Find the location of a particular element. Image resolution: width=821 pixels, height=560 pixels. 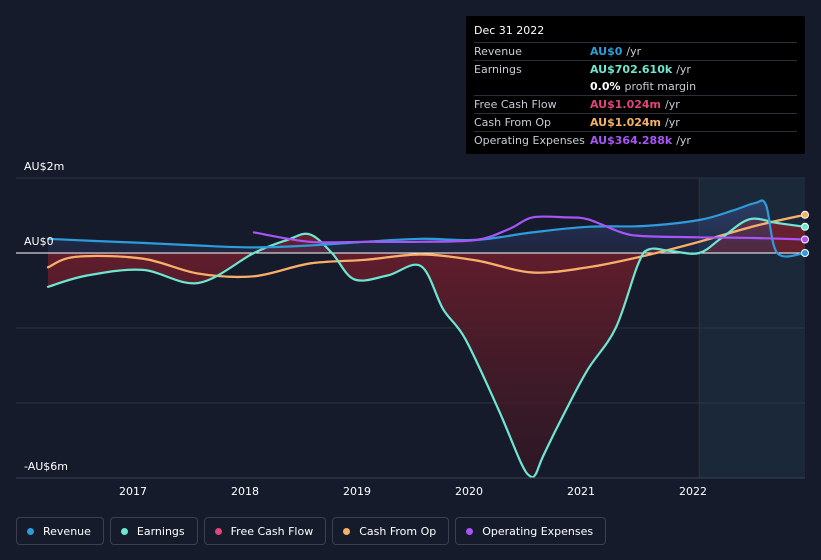

tooltip-label: Revenue is located at coordinates (498, 51).